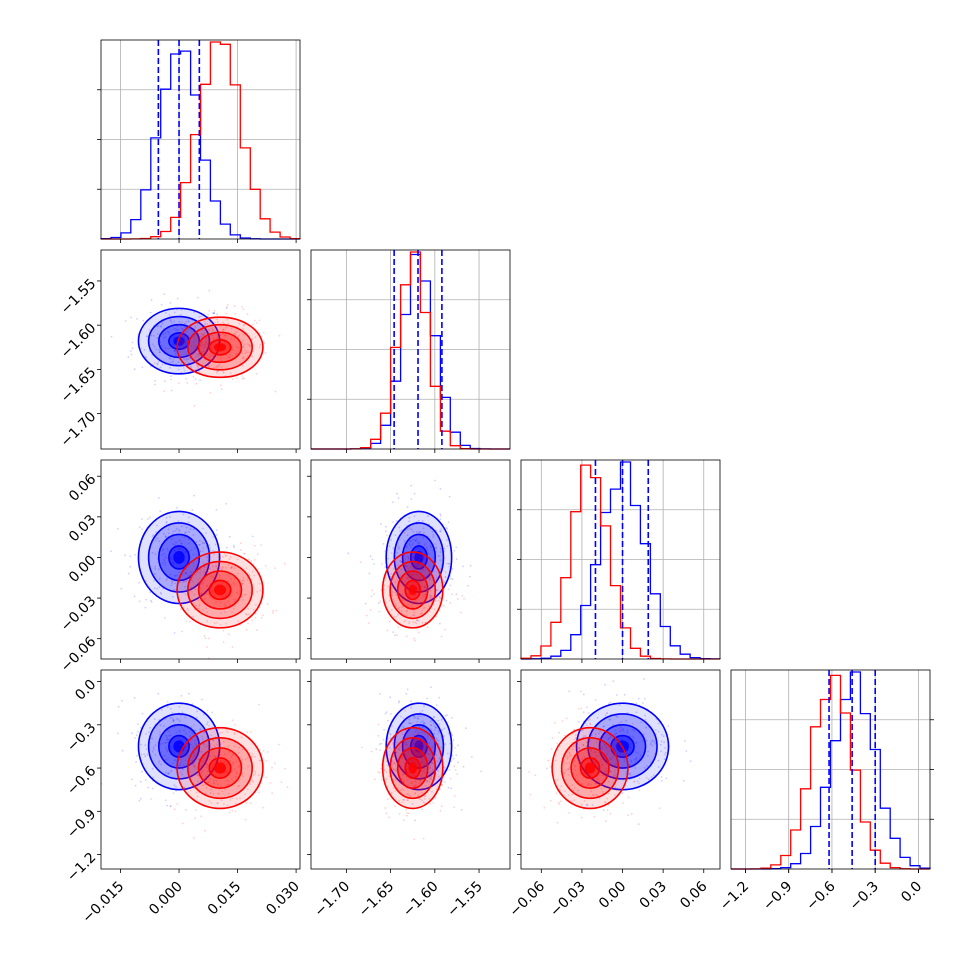  I want to click on panel-3-1-frame, so click(410, 769).